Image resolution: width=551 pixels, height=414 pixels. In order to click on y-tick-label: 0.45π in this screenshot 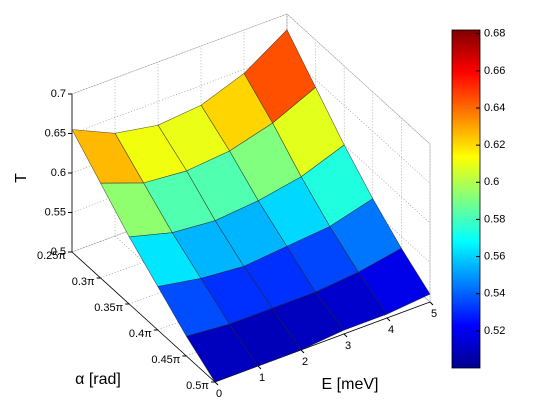, I will do `click(165, 360)`.